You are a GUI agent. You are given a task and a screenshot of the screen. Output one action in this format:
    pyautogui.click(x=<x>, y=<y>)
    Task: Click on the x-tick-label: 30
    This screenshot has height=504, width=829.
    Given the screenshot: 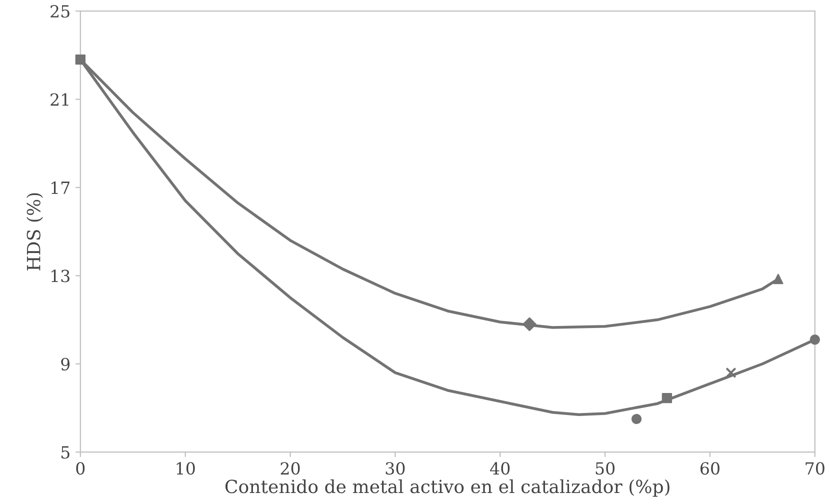 What is the action you would take?
    pyautogui.click(x=395, y=468)
    